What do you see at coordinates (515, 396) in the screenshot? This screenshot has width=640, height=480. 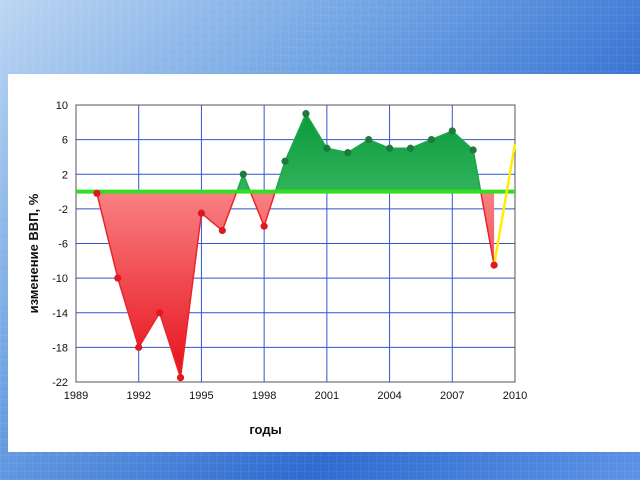 I see `x-tick-label: 2010` at bounding box center [515, 396].